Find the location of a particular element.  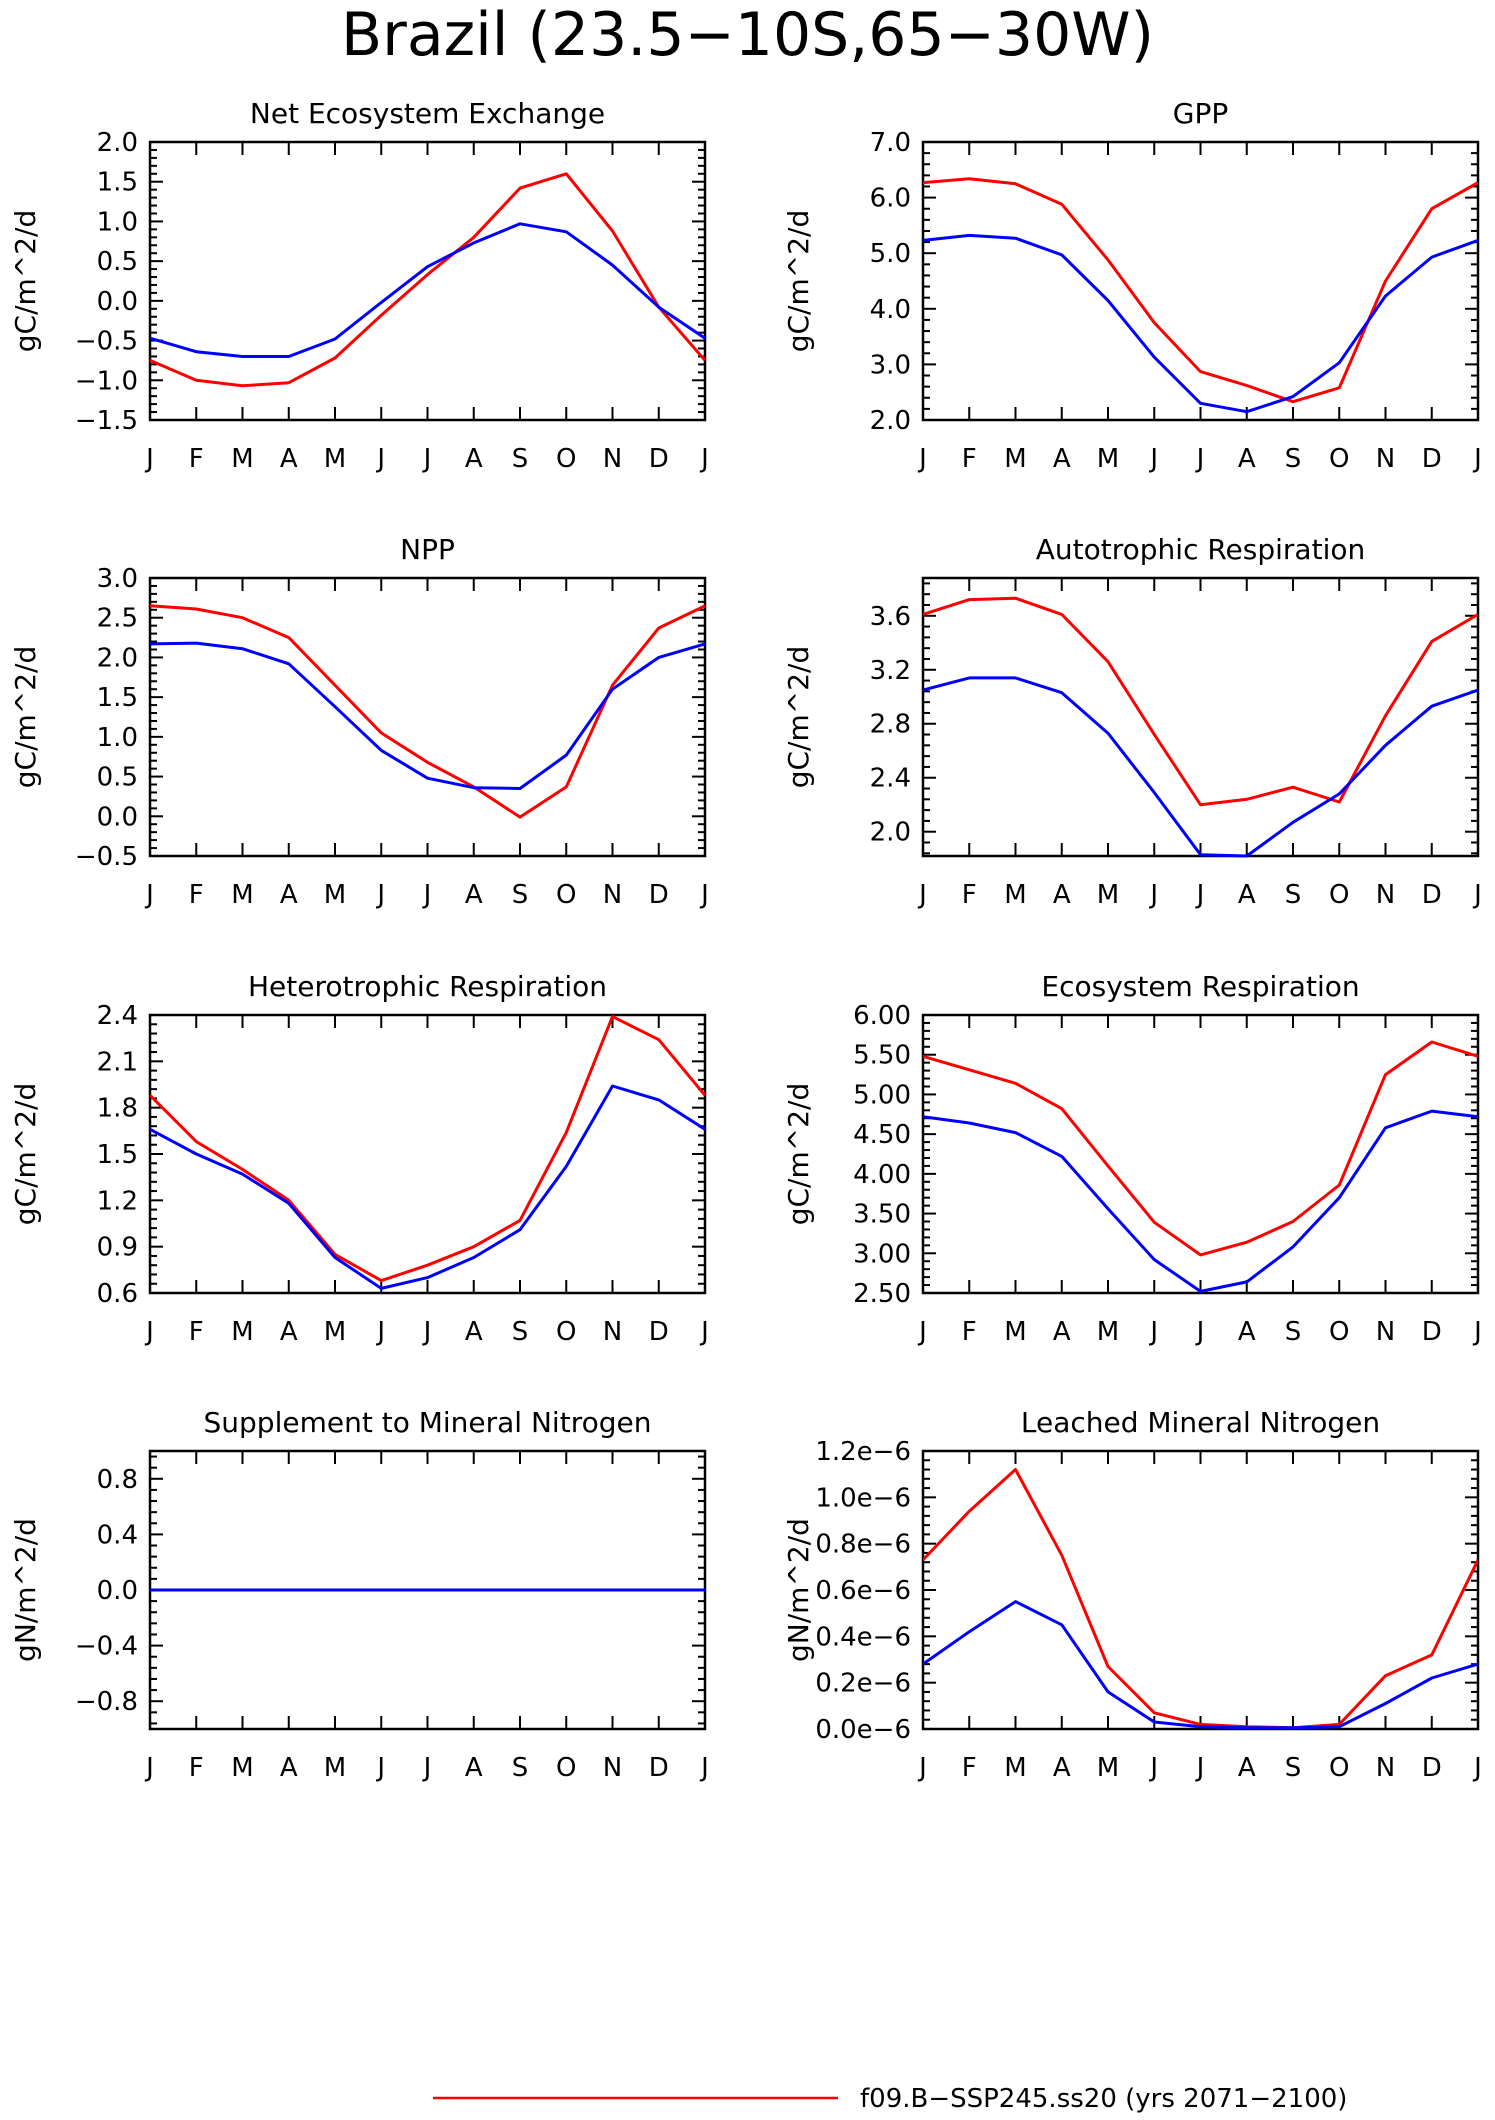

y-tick-label: 3.0 is located at coordinates (117, 579).